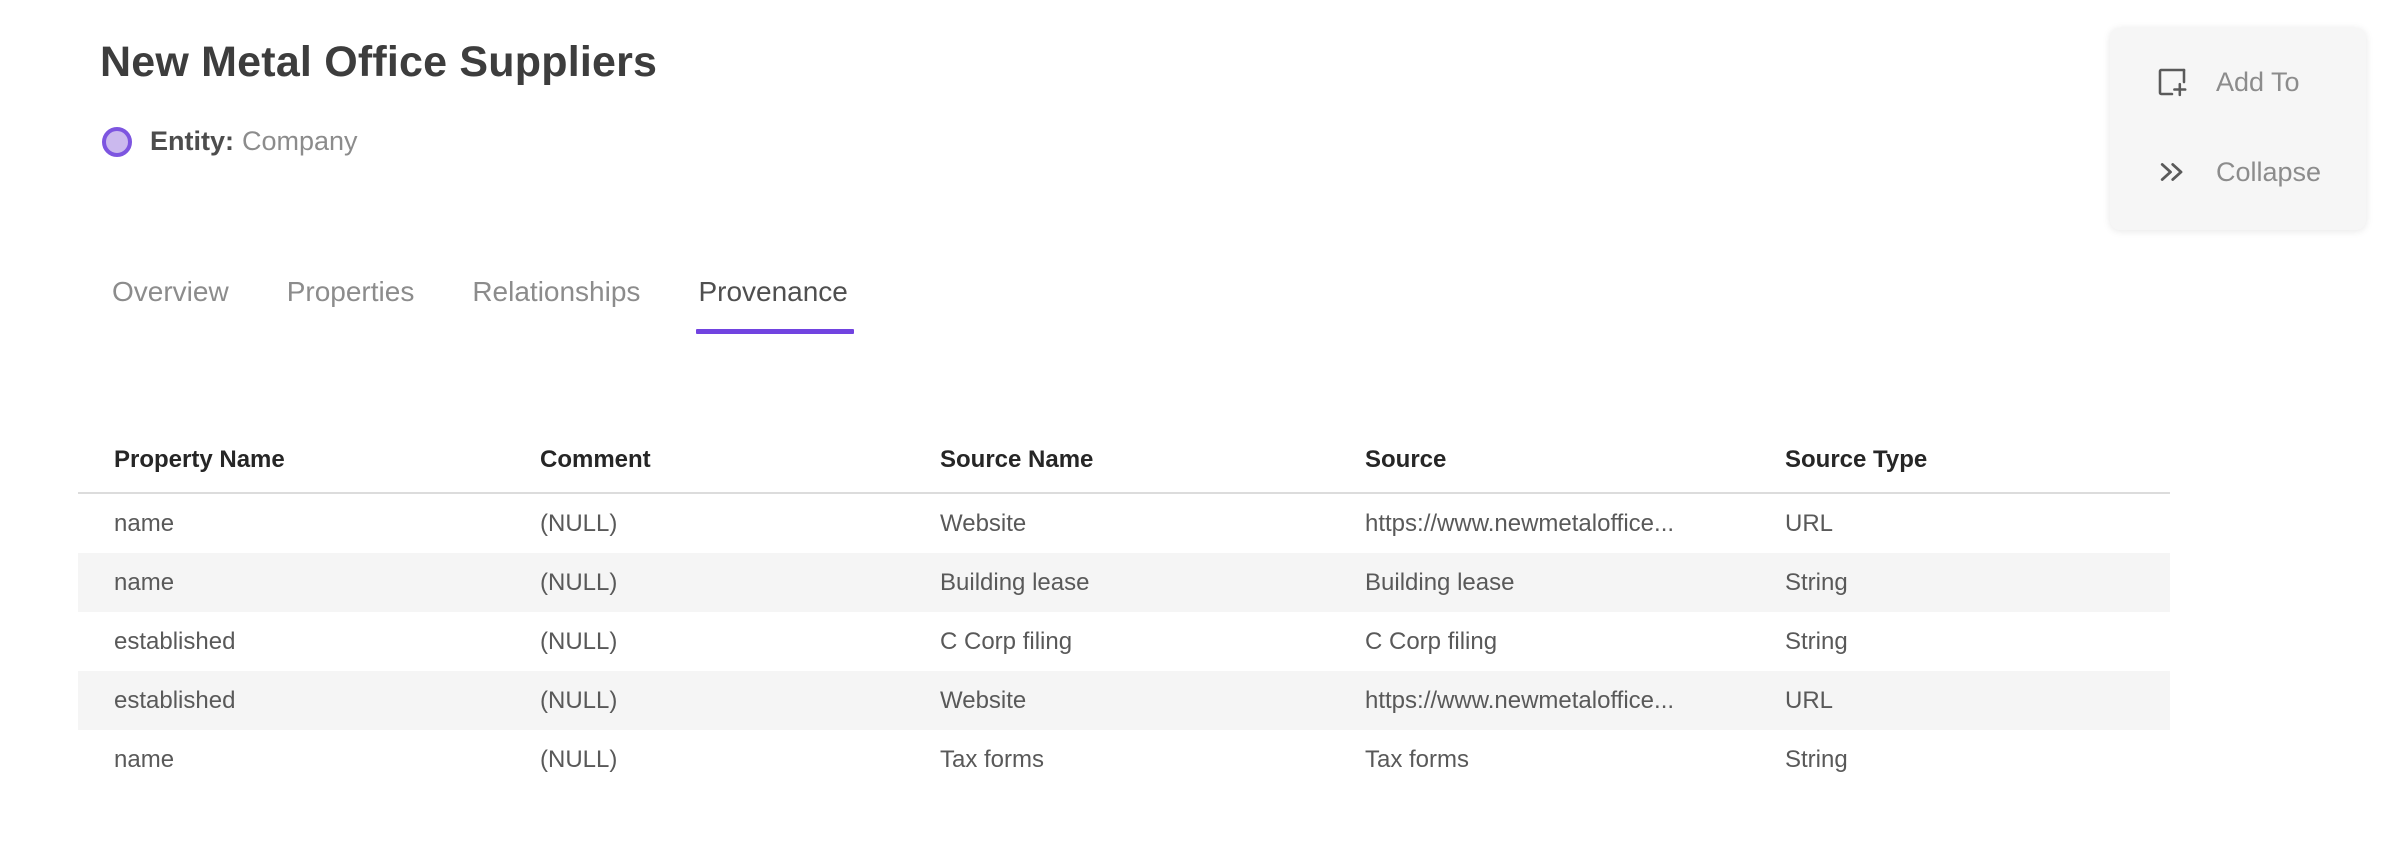  What do you see at coordinates (291, 463) in the screenshot?
I see `col-header-property-name: Property Name` at bounding box center [291, 463].